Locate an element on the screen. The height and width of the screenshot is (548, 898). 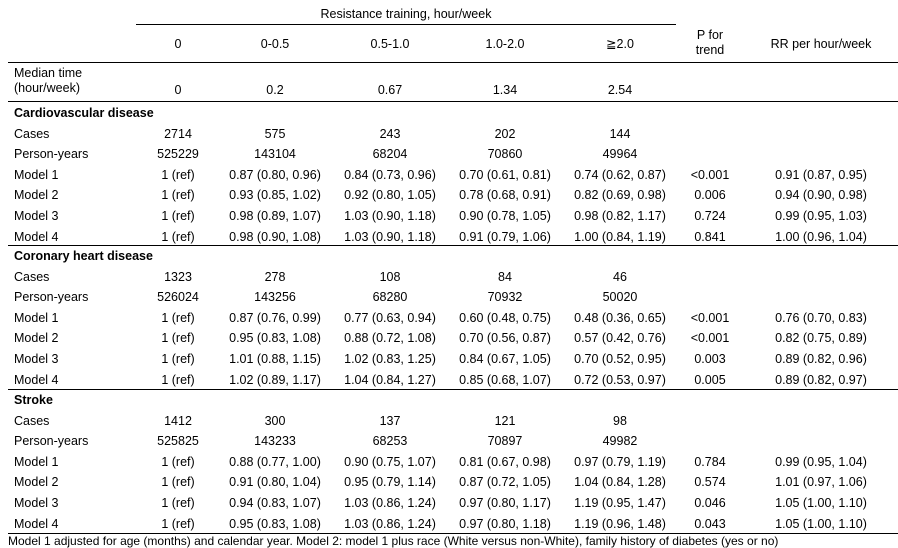
row-value: 300 is located at coordinates (275, 420).